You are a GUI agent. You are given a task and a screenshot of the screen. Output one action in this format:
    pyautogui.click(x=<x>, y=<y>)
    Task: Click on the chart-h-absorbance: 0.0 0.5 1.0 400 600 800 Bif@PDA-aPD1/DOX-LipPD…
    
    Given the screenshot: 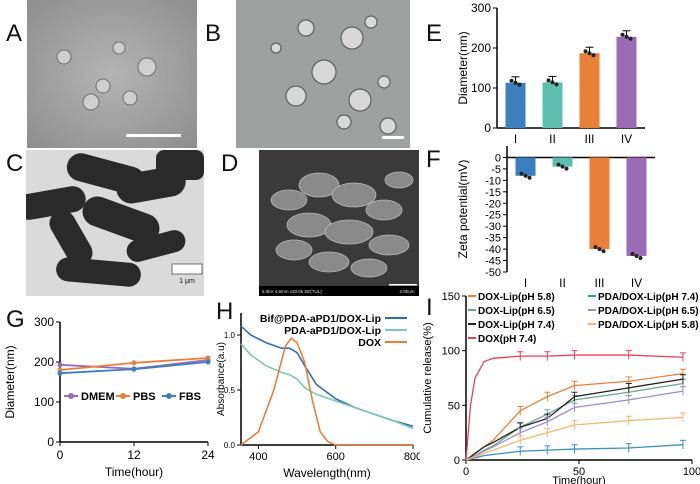 What is the action you would take?
    pyautogui.click(x=318, y=396)
    